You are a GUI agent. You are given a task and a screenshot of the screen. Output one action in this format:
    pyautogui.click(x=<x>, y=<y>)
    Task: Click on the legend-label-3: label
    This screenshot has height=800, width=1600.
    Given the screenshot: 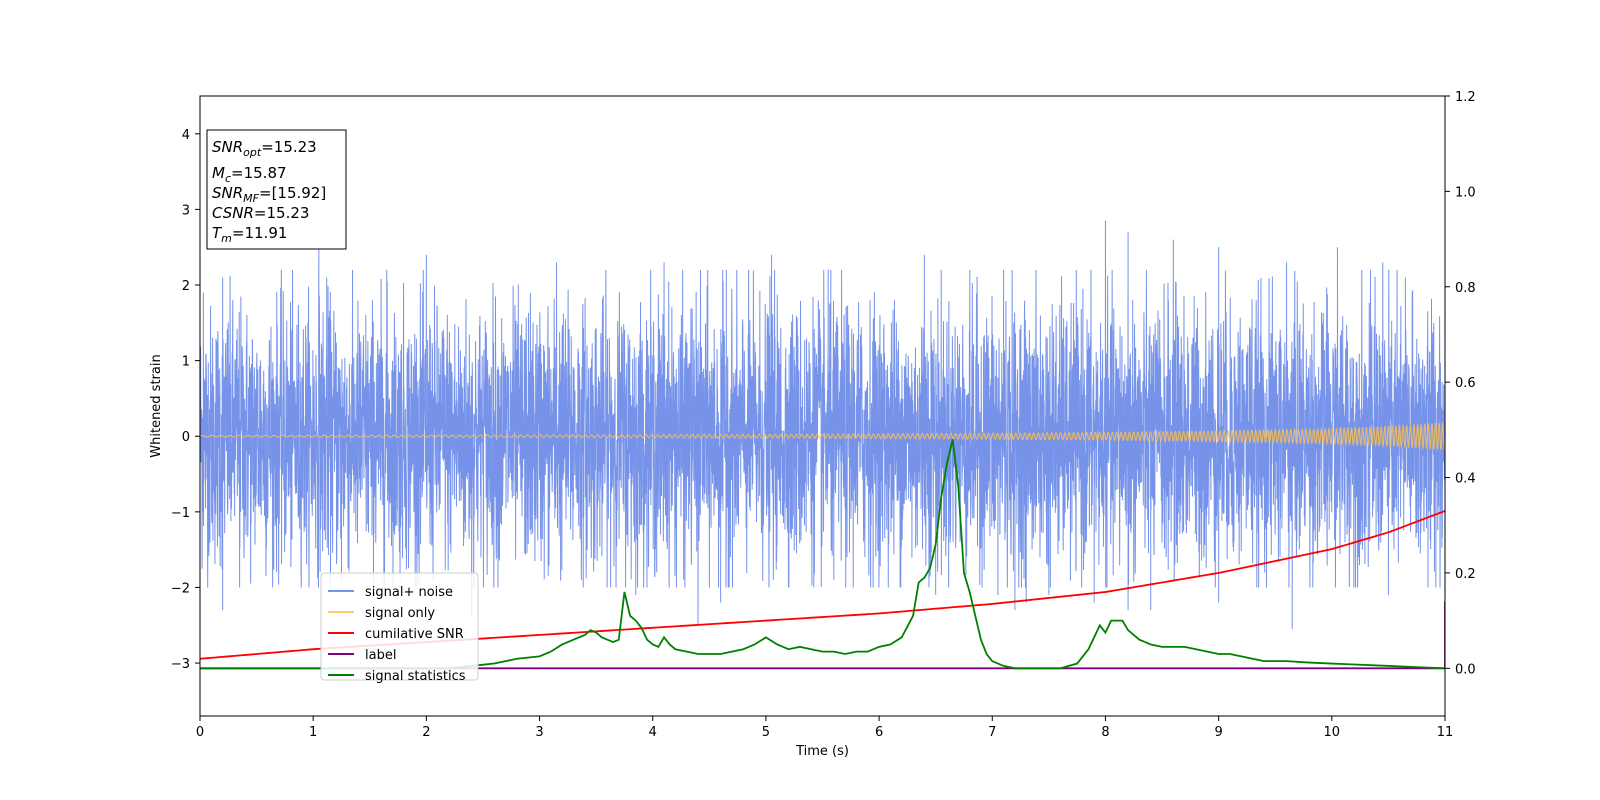 What is the action you would take?
    pyautogui.click(x=380, y=655)
    